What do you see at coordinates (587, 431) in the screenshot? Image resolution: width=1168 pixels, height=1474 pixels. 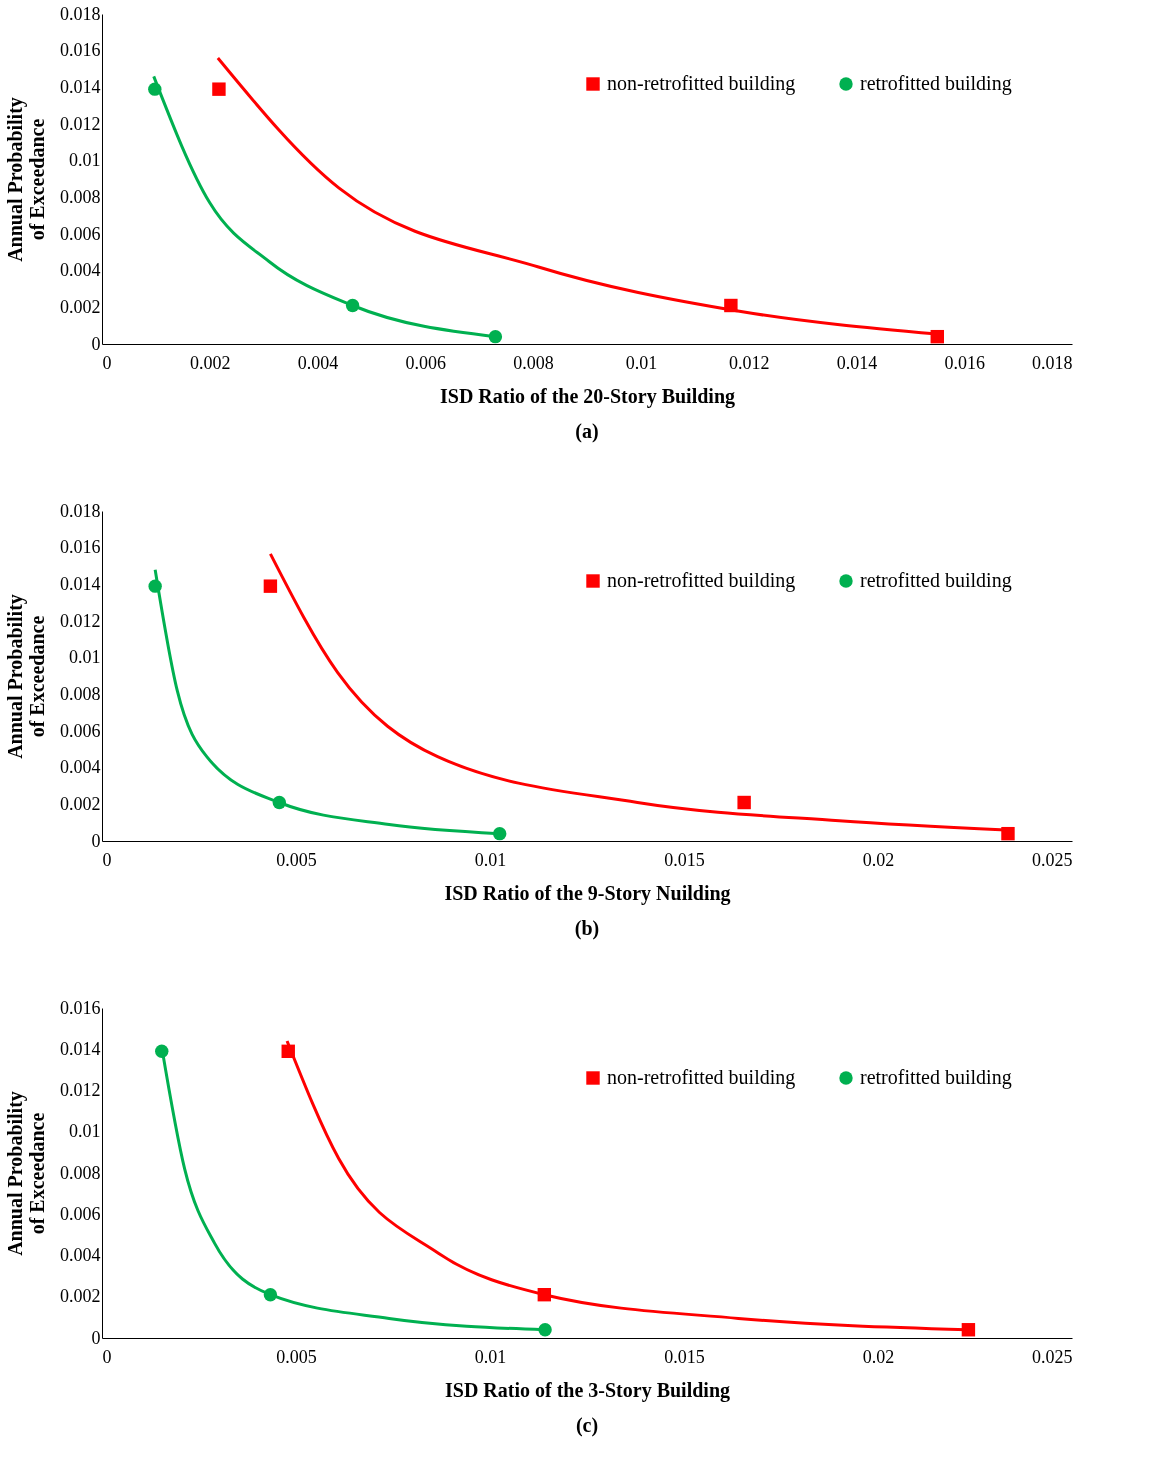 I see `text: (a)` at bounding box center [587, 431].